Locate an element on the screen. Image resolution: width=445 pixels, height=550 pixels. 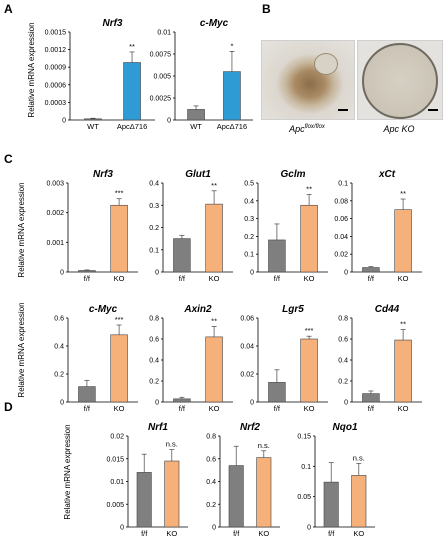
chart-0-x-label: WT is located at coordinates (93, 126).